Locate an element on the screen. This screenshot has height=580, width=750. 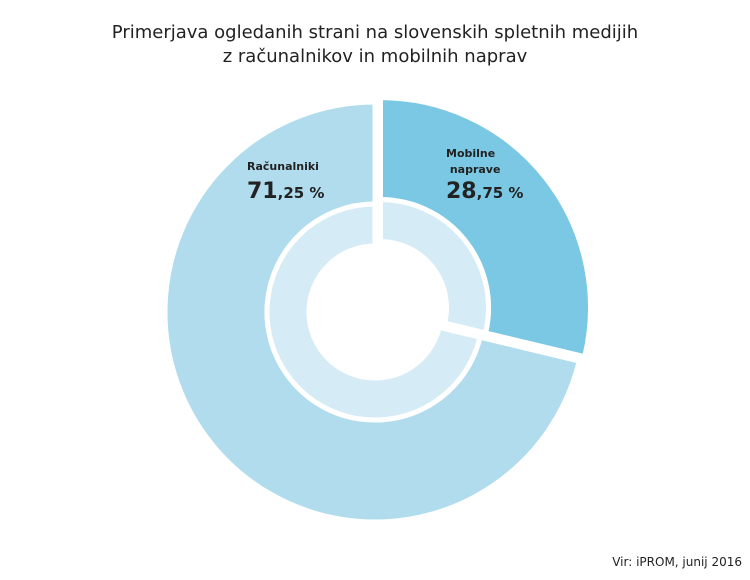
chart-title: z računalnikov in mobilnih naprav is located at coordinates (375, 56).